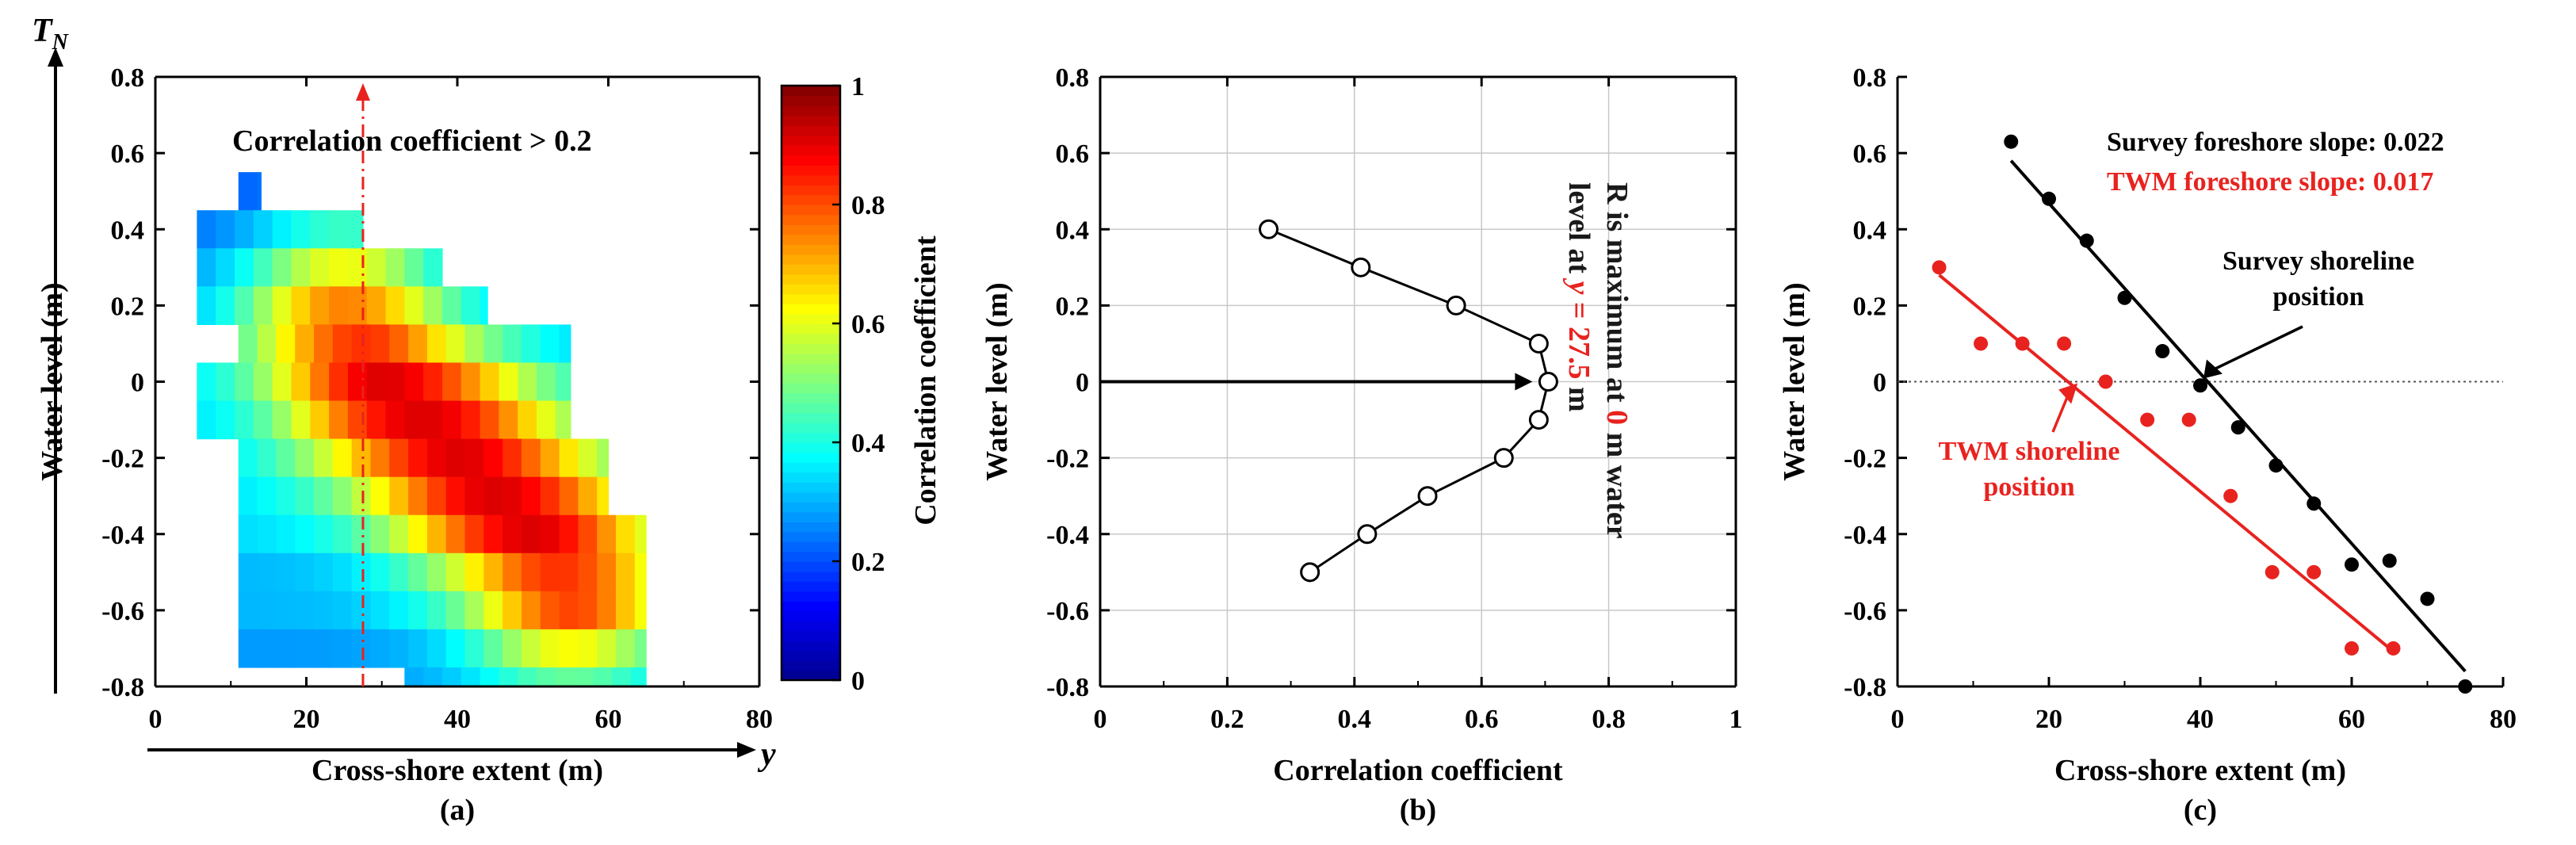 The image size is (2576, 845). Describe the element at coordinates (1408, 401) in the screenshot. I see `correlation-profile-line` at that location.